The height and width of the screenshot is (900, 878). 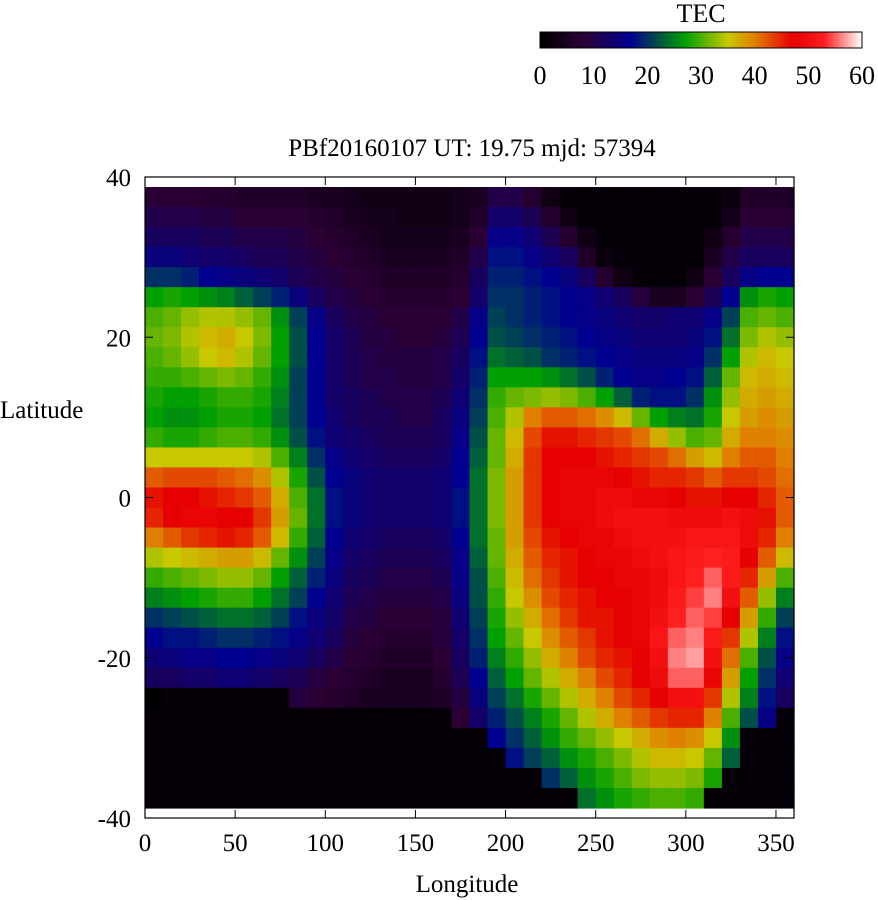 What do you see at coordinates (700, 14) in the screenshot?
I see `colorbar-label: TEC` at bounding box center [700, 14].